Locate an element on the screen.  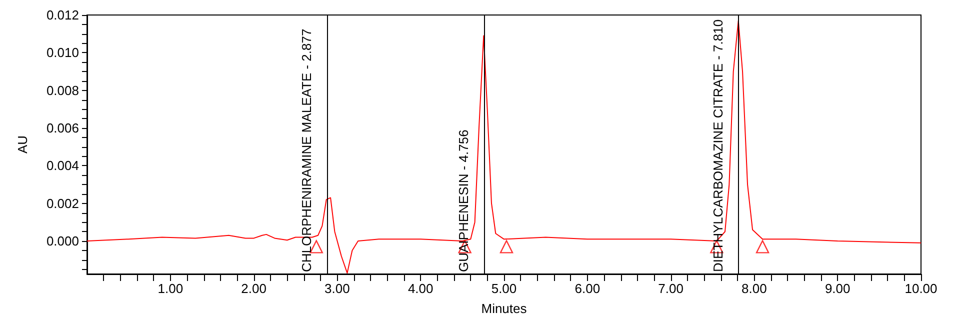
x-tick-label: 9.00 is located at coordinates (837, 288).